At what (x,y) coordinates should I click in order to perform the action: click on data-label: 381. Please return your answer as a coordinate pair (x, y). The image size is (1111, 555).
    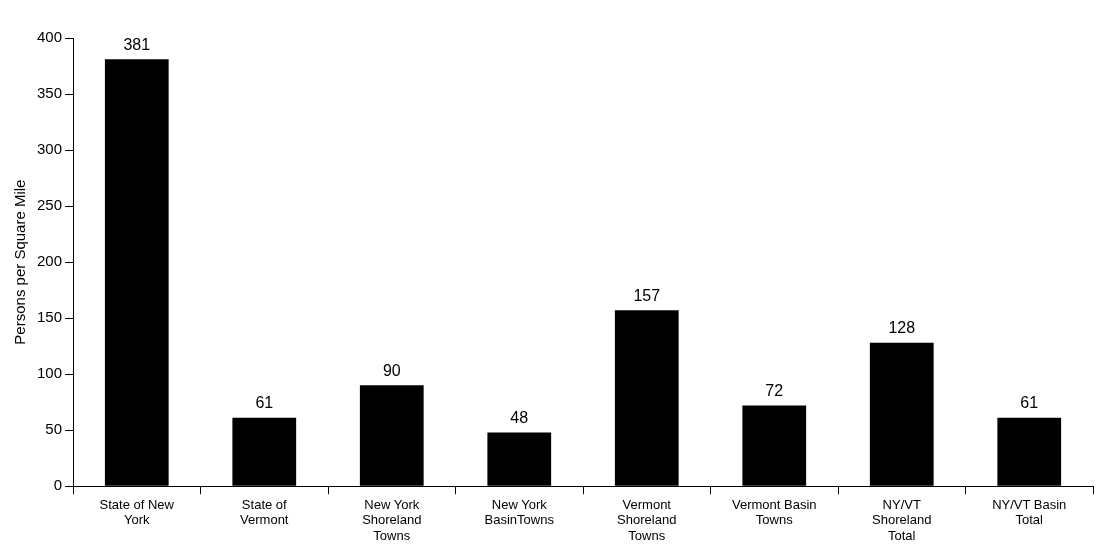
    Looking at the image, I should click on (137, 44).